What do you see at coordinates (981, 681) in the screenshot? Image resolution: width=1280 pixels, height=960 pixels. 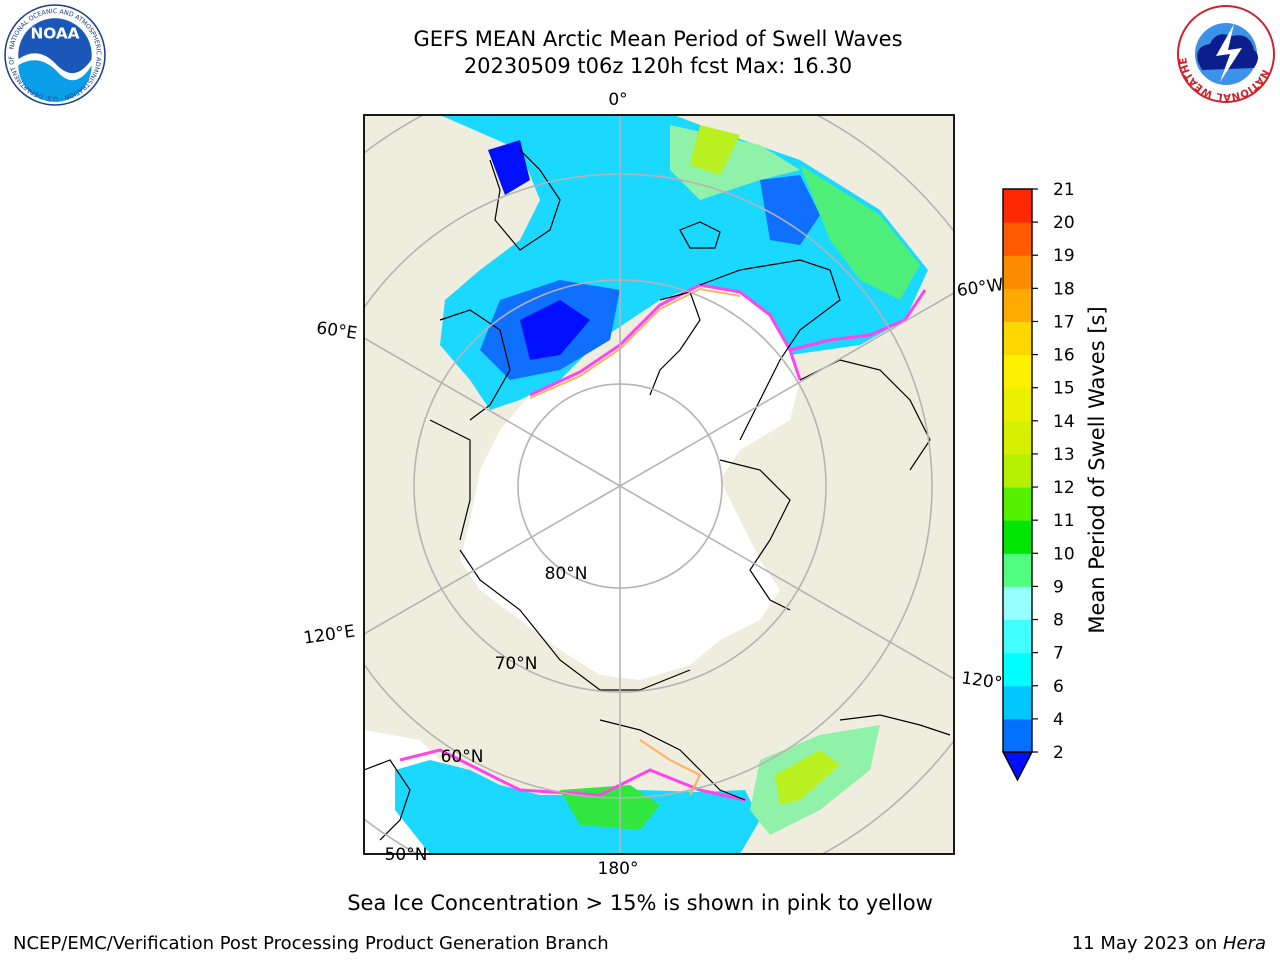 I see `lon-label-120w: 120°` at bounding box center [981, 681].